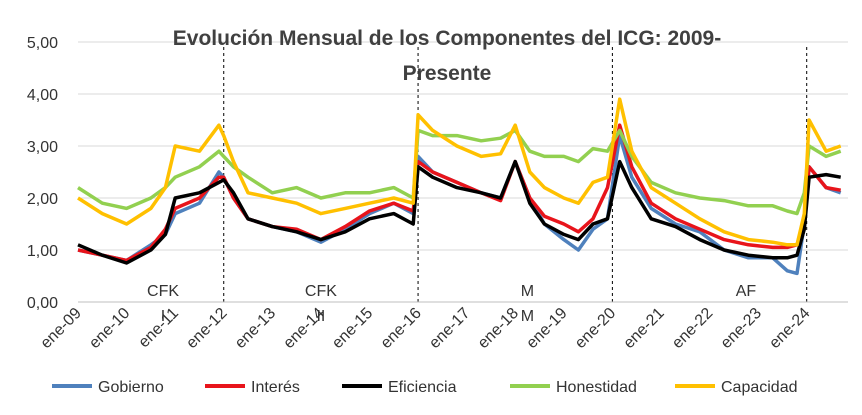 The height and width of the screenshot is (415, 862). What do you see at coordinates (255, 328) in the screenshot?
I see `x-tick-label: ene-13` at bounding box center [255, 328].